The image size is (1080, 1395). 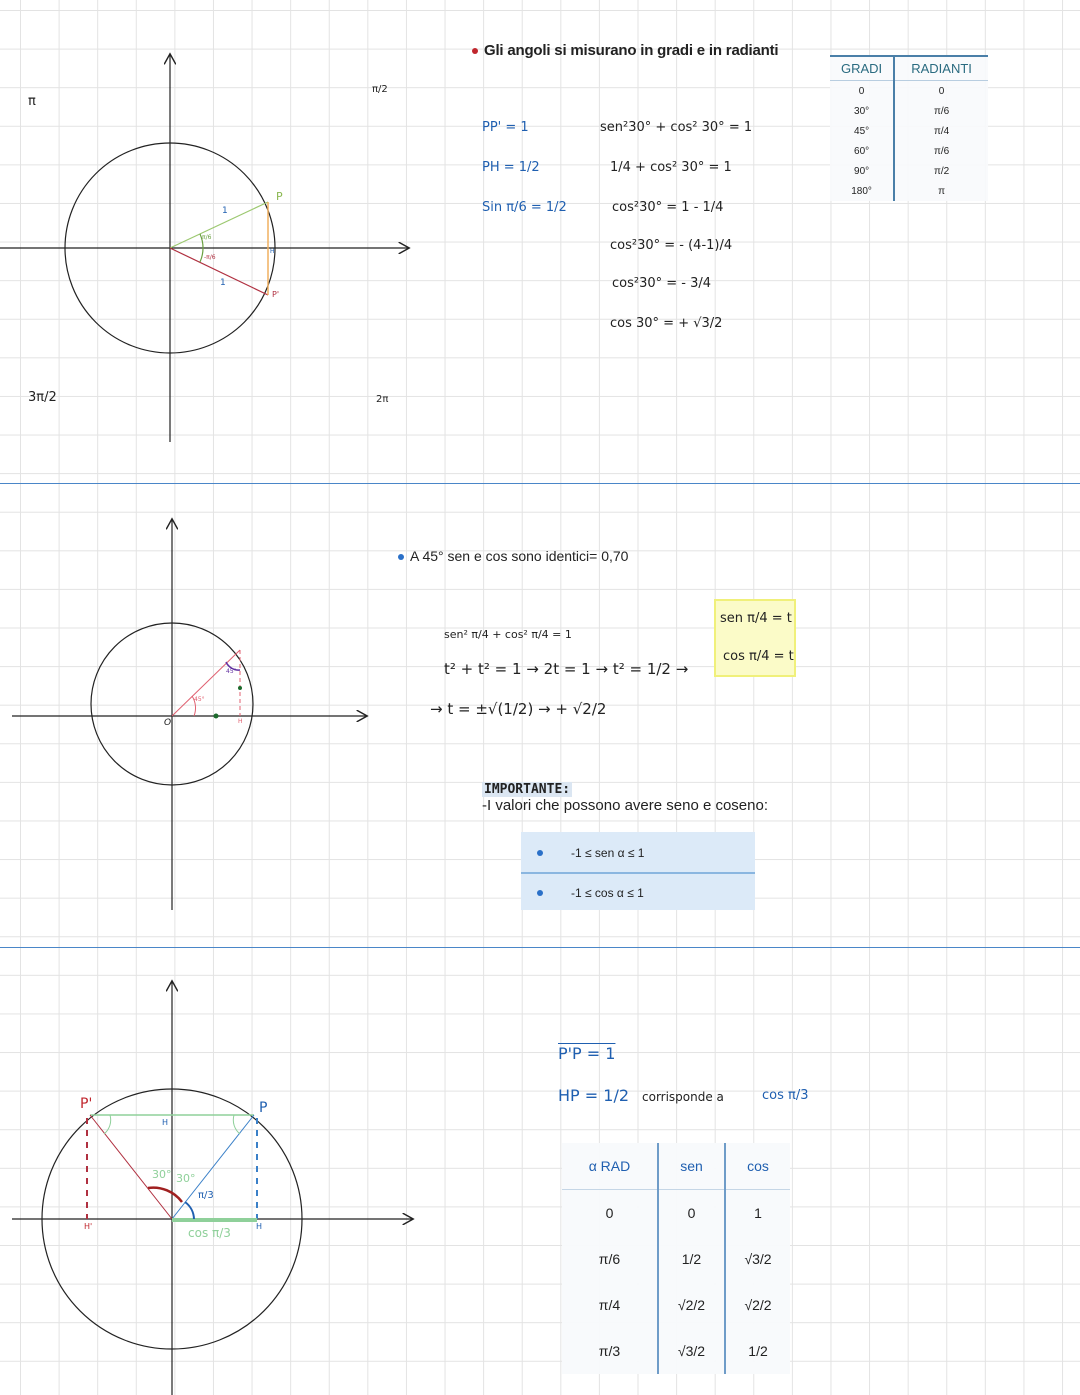 I want to click on label-pi-half: π/2, so click(x=380, y=89).